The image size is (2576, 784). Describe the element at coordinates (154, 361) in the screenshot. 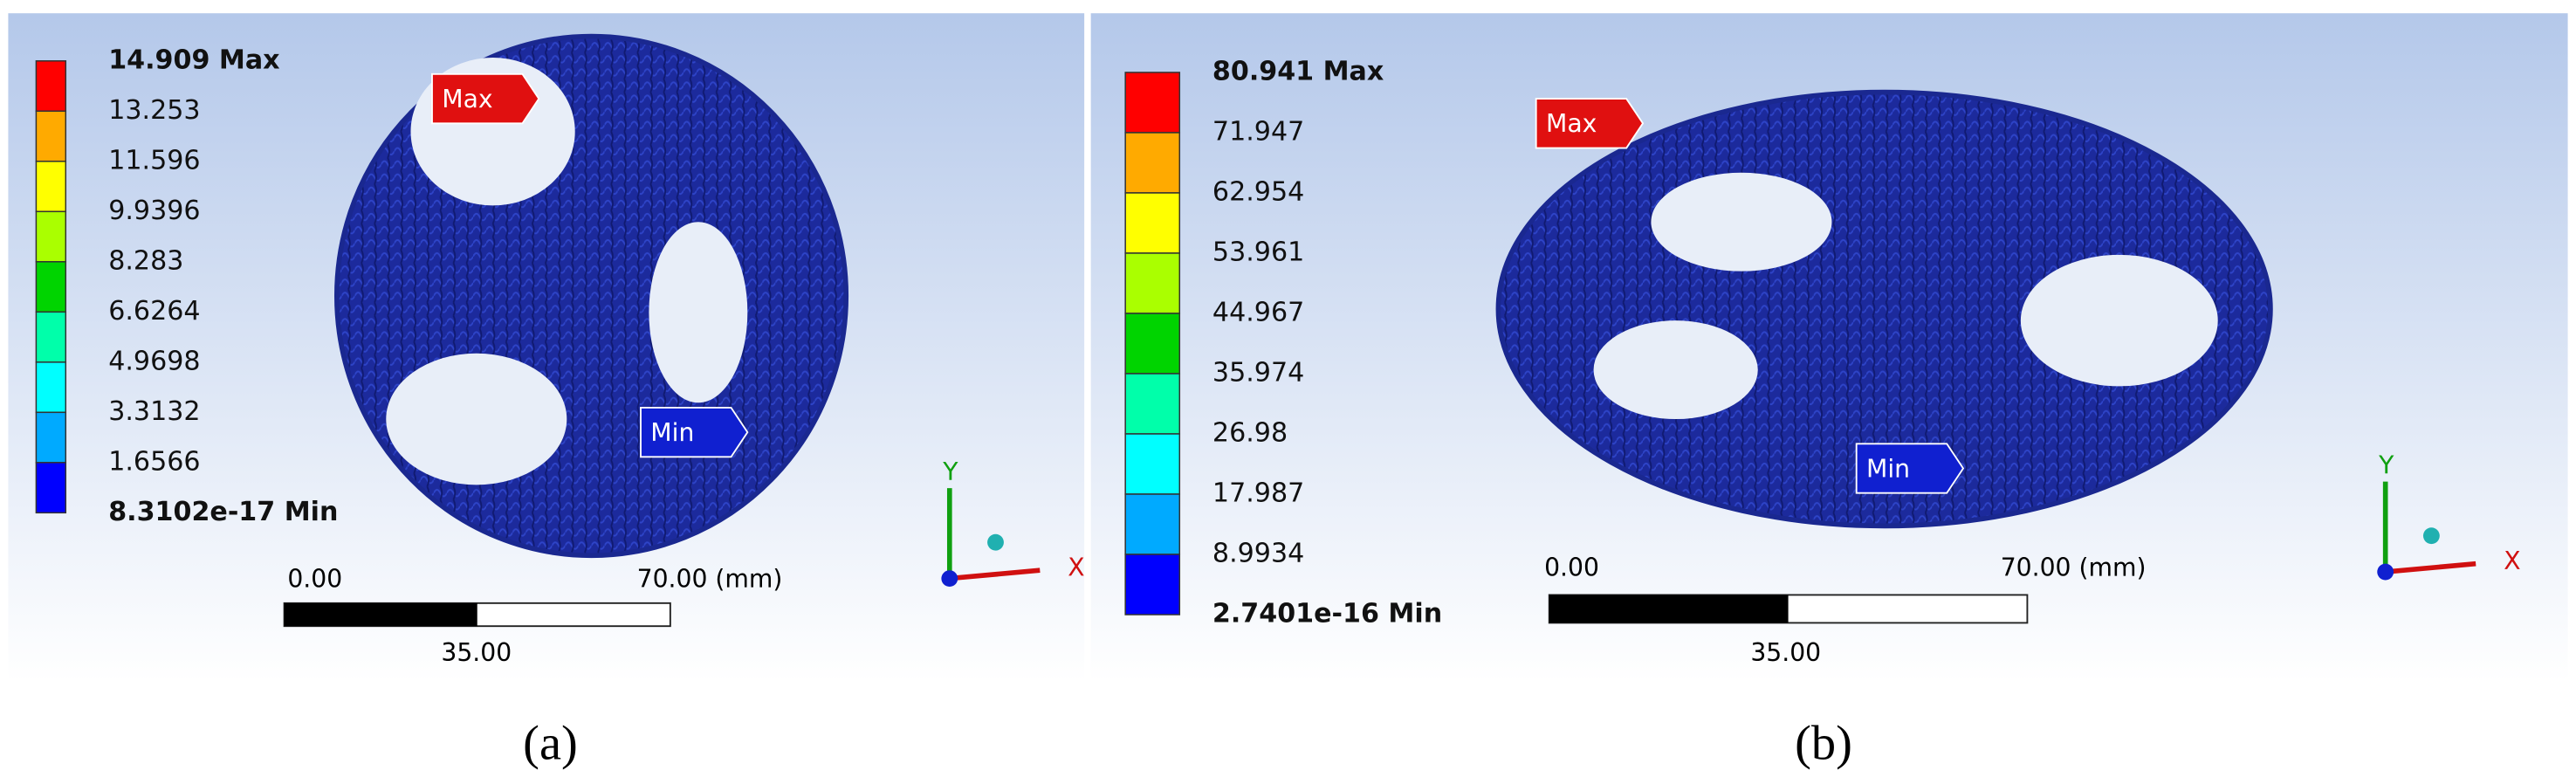

I see `legend-label: 4.9698` at that location.